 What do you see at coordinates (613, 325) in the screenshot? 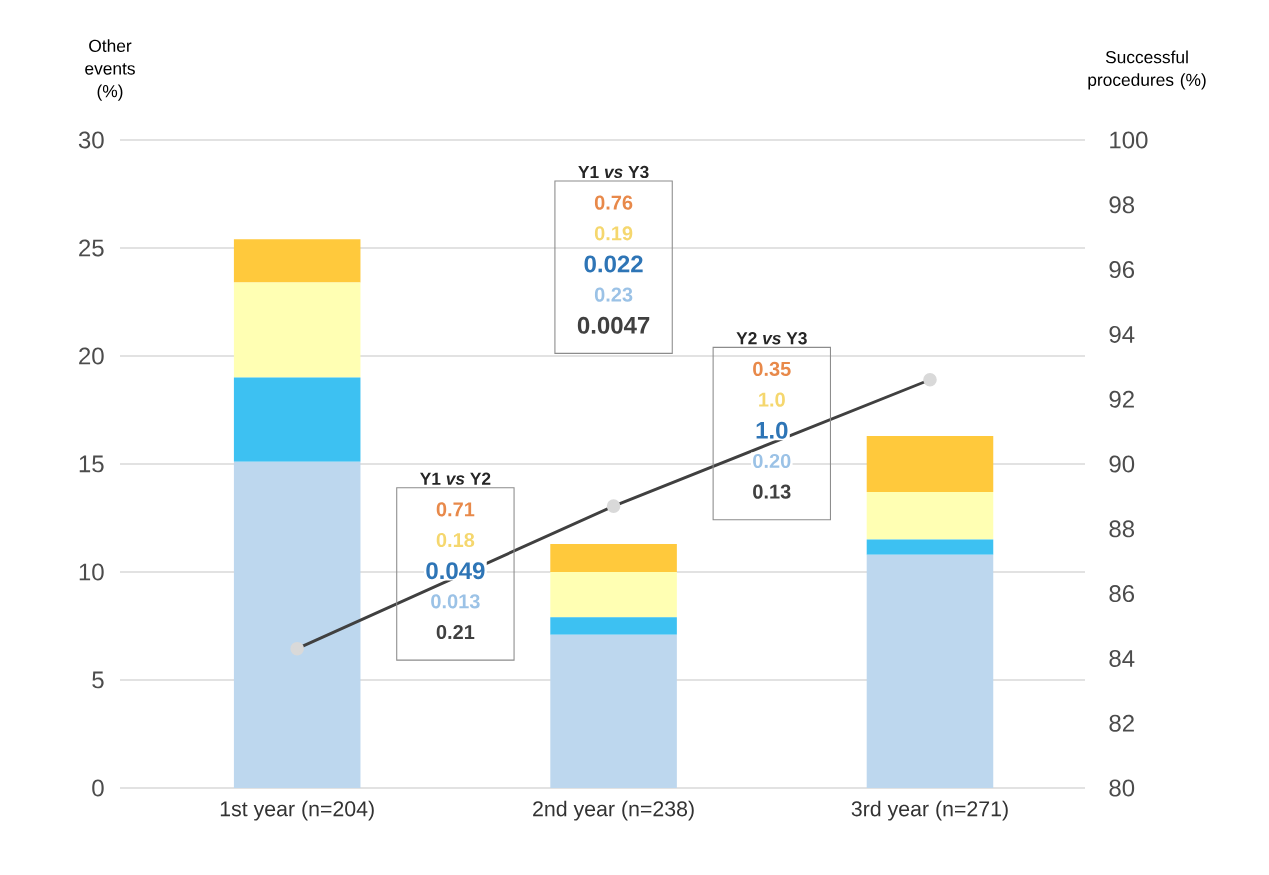
I see `annotation: 0.0047` at bounding box center [613, 325].